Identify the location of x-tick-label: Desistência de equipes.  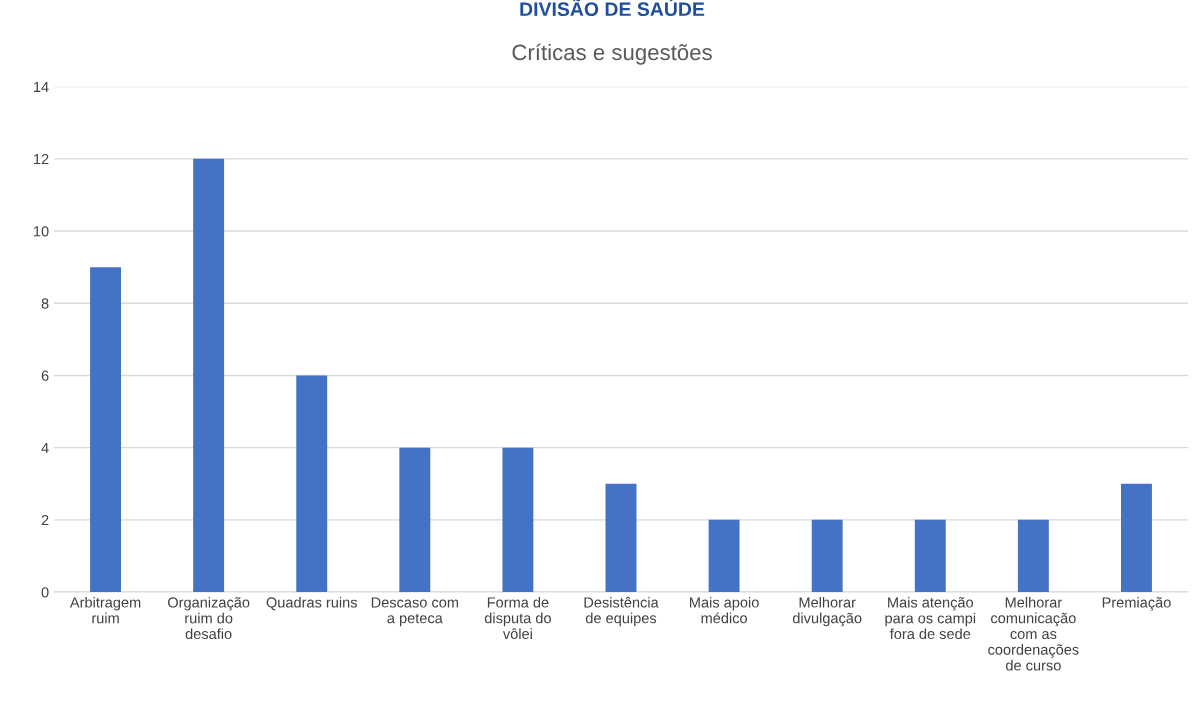
(621, 611).